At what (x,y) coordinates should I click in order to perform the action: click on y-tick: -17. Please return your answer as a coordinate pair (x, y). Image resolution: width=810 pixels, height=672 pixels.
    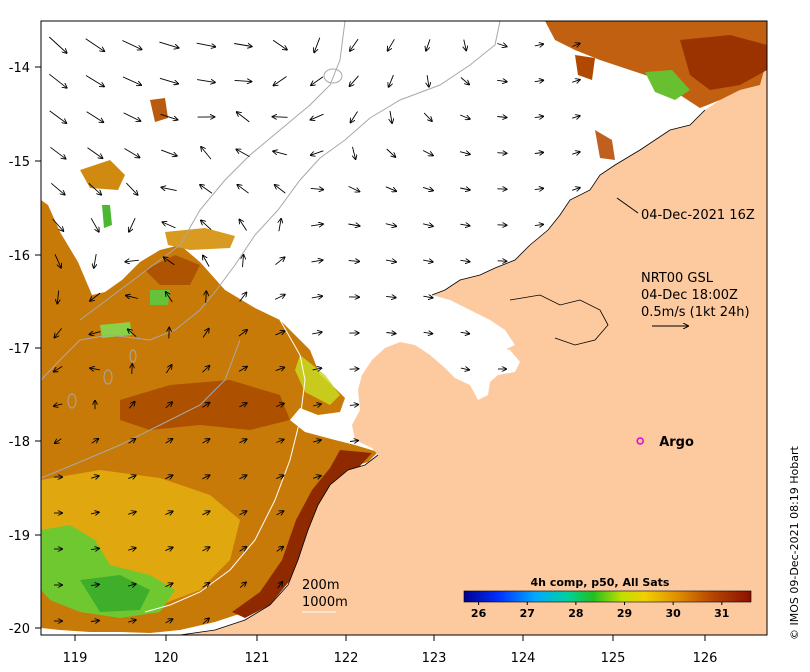
    Looking at the image, I should click on (25, 349).